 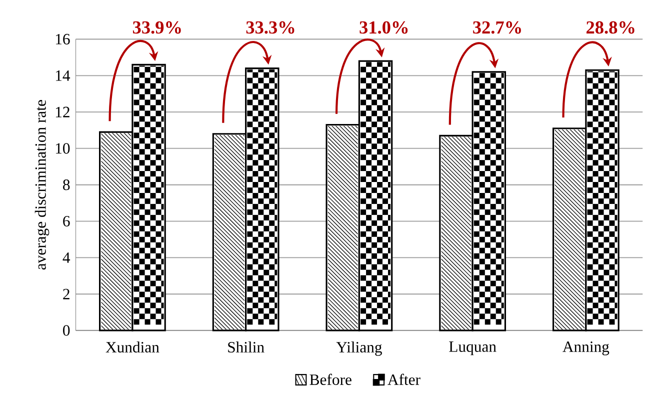 What do you see at coordinates (246, 347) in the screenshot?
I see `x-tick-label: Shilin` at bounding box center [246, 347].